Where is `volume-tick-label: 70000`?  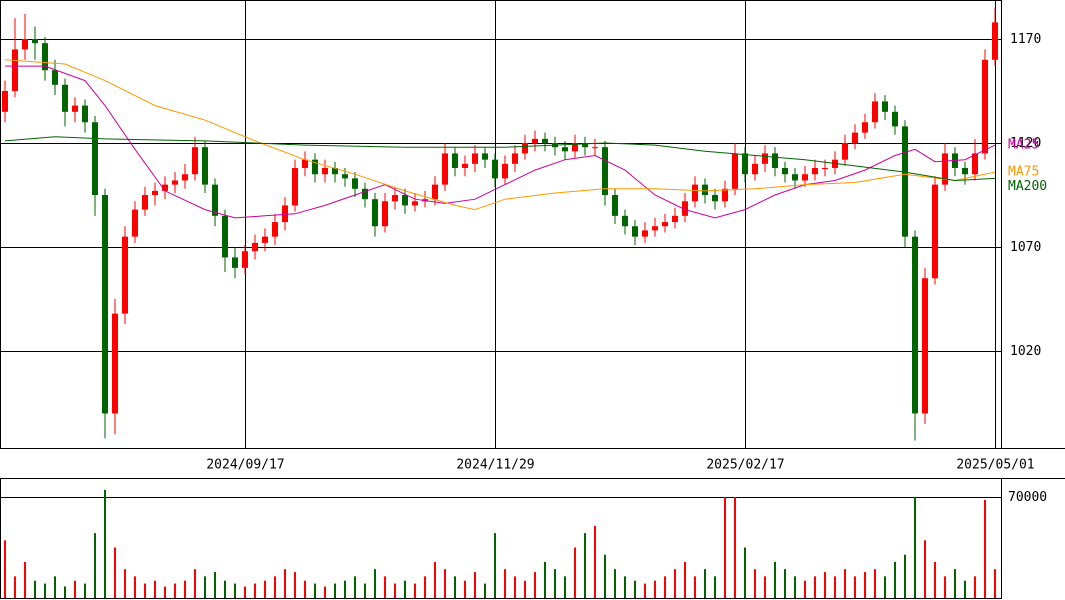 volume-tick-label: 70000 is located at coordinates (1027, 497).